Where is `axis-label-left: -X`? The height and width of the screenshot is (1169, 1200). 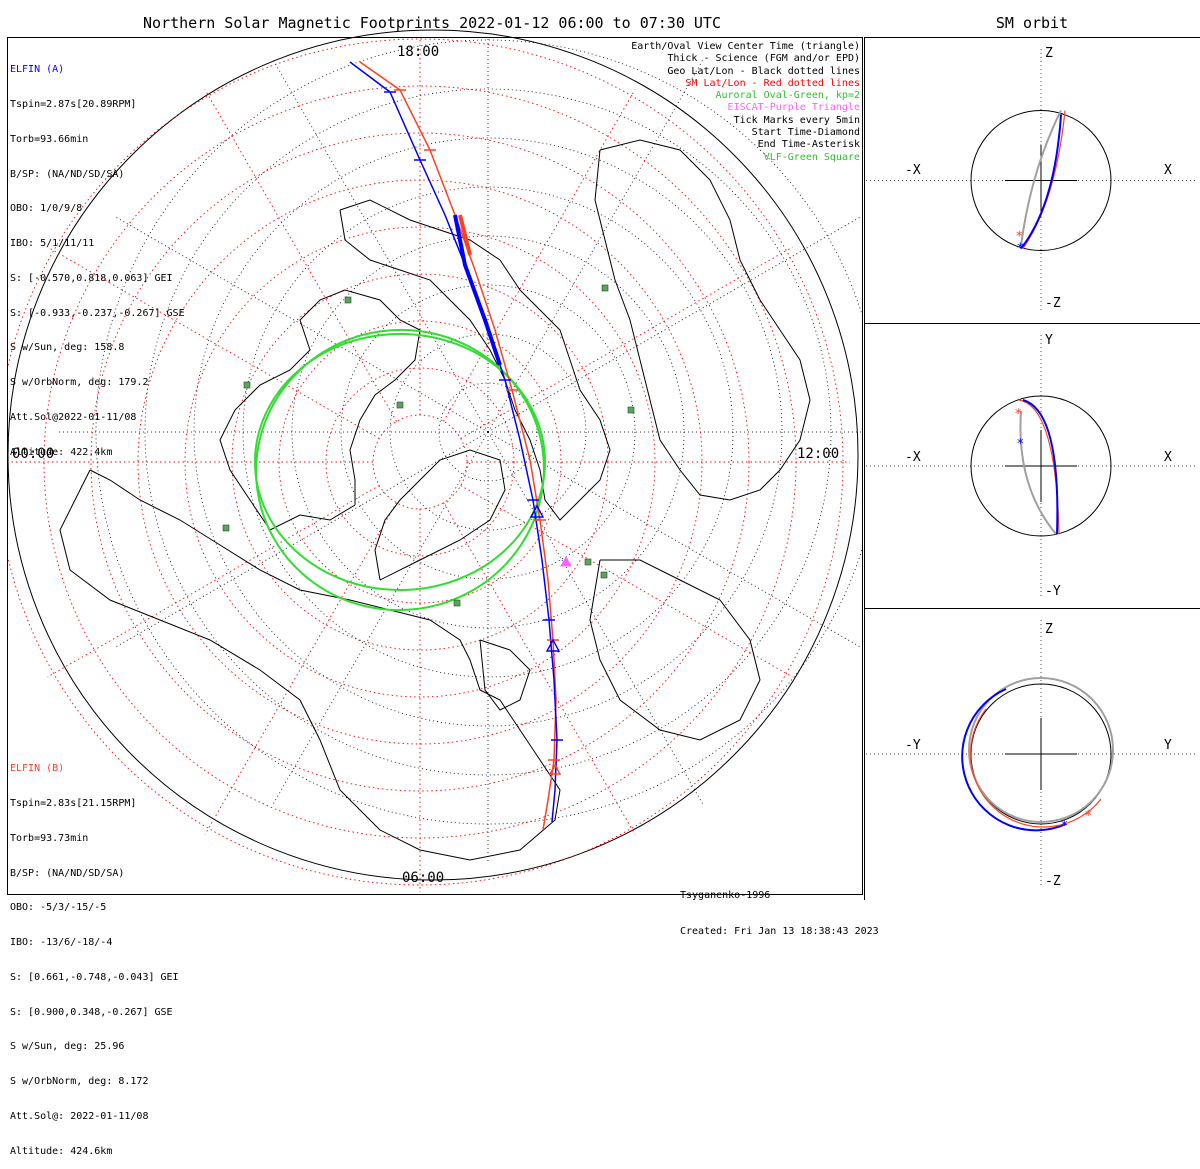
axis-label-left: -X is located at coordinates (913, 457).